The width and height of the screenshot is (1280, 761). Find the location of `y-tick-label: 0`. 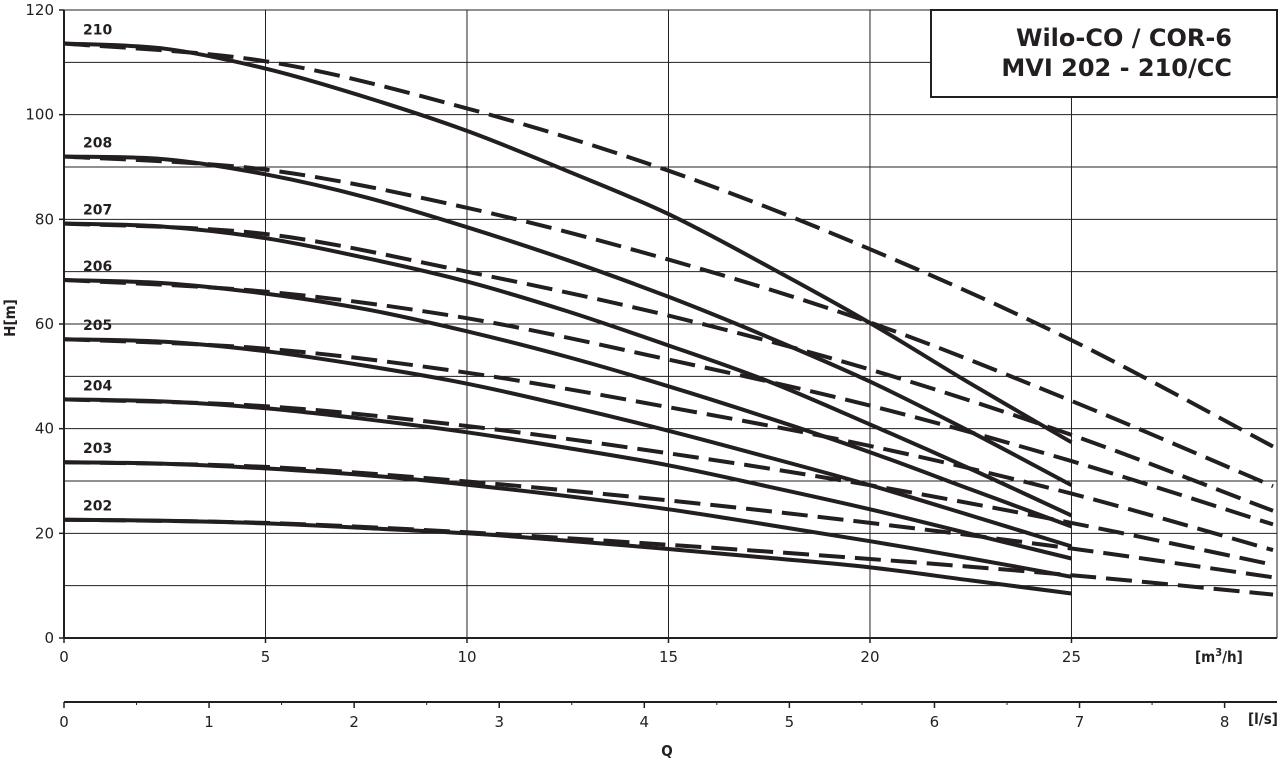

y-tick-label: 0 is located at coordinates (49, 638).